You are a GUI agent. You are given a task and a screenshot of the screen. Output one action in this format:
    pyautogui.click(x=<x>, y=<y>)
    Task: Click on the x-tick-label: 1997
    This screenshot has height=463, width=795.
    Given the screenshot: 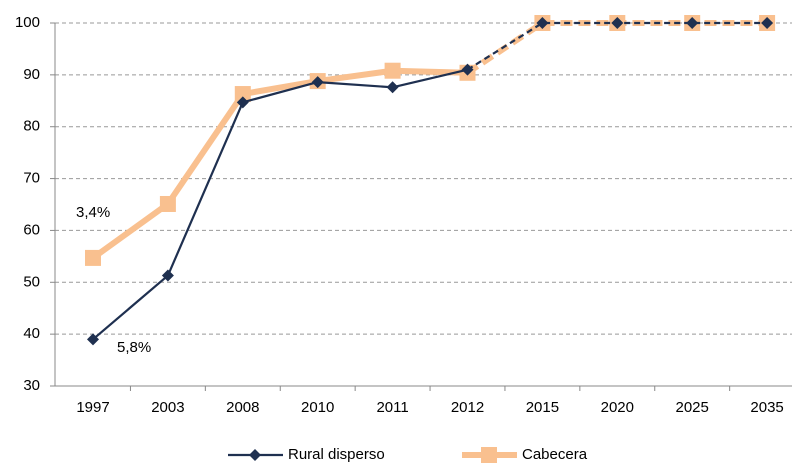 What is the action you would take?
    pyautogui.click(x=92, y=407)
    